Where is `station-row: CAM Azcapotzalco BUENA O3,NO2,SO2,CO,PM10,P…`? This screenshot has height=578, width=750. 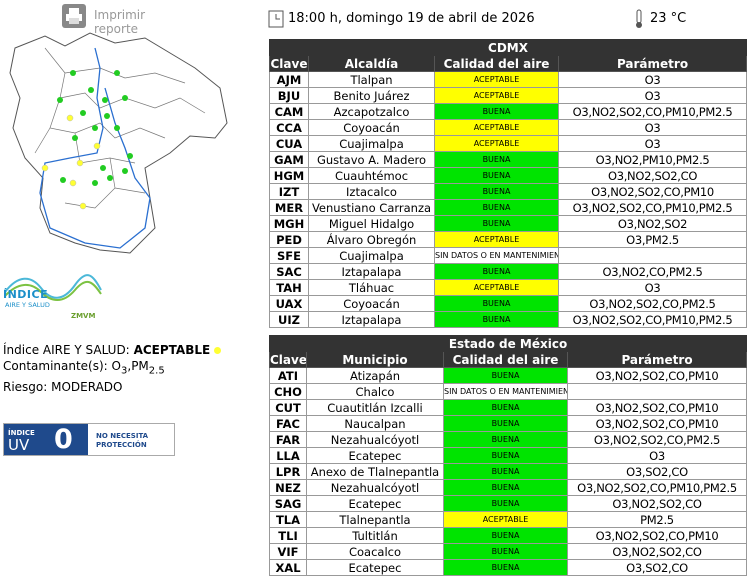
station-row: CAM Azcapotzalco BUENA O3,NO2,SO2,CO,PM10,P… is located at coordinates (508, 111).